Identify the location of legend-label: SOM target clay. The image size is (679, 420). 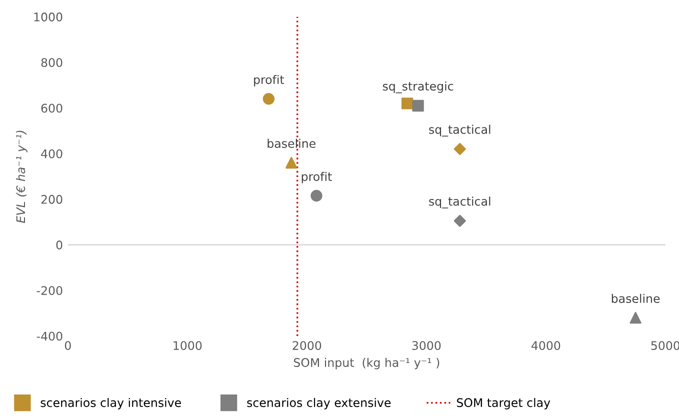
(503, 404).